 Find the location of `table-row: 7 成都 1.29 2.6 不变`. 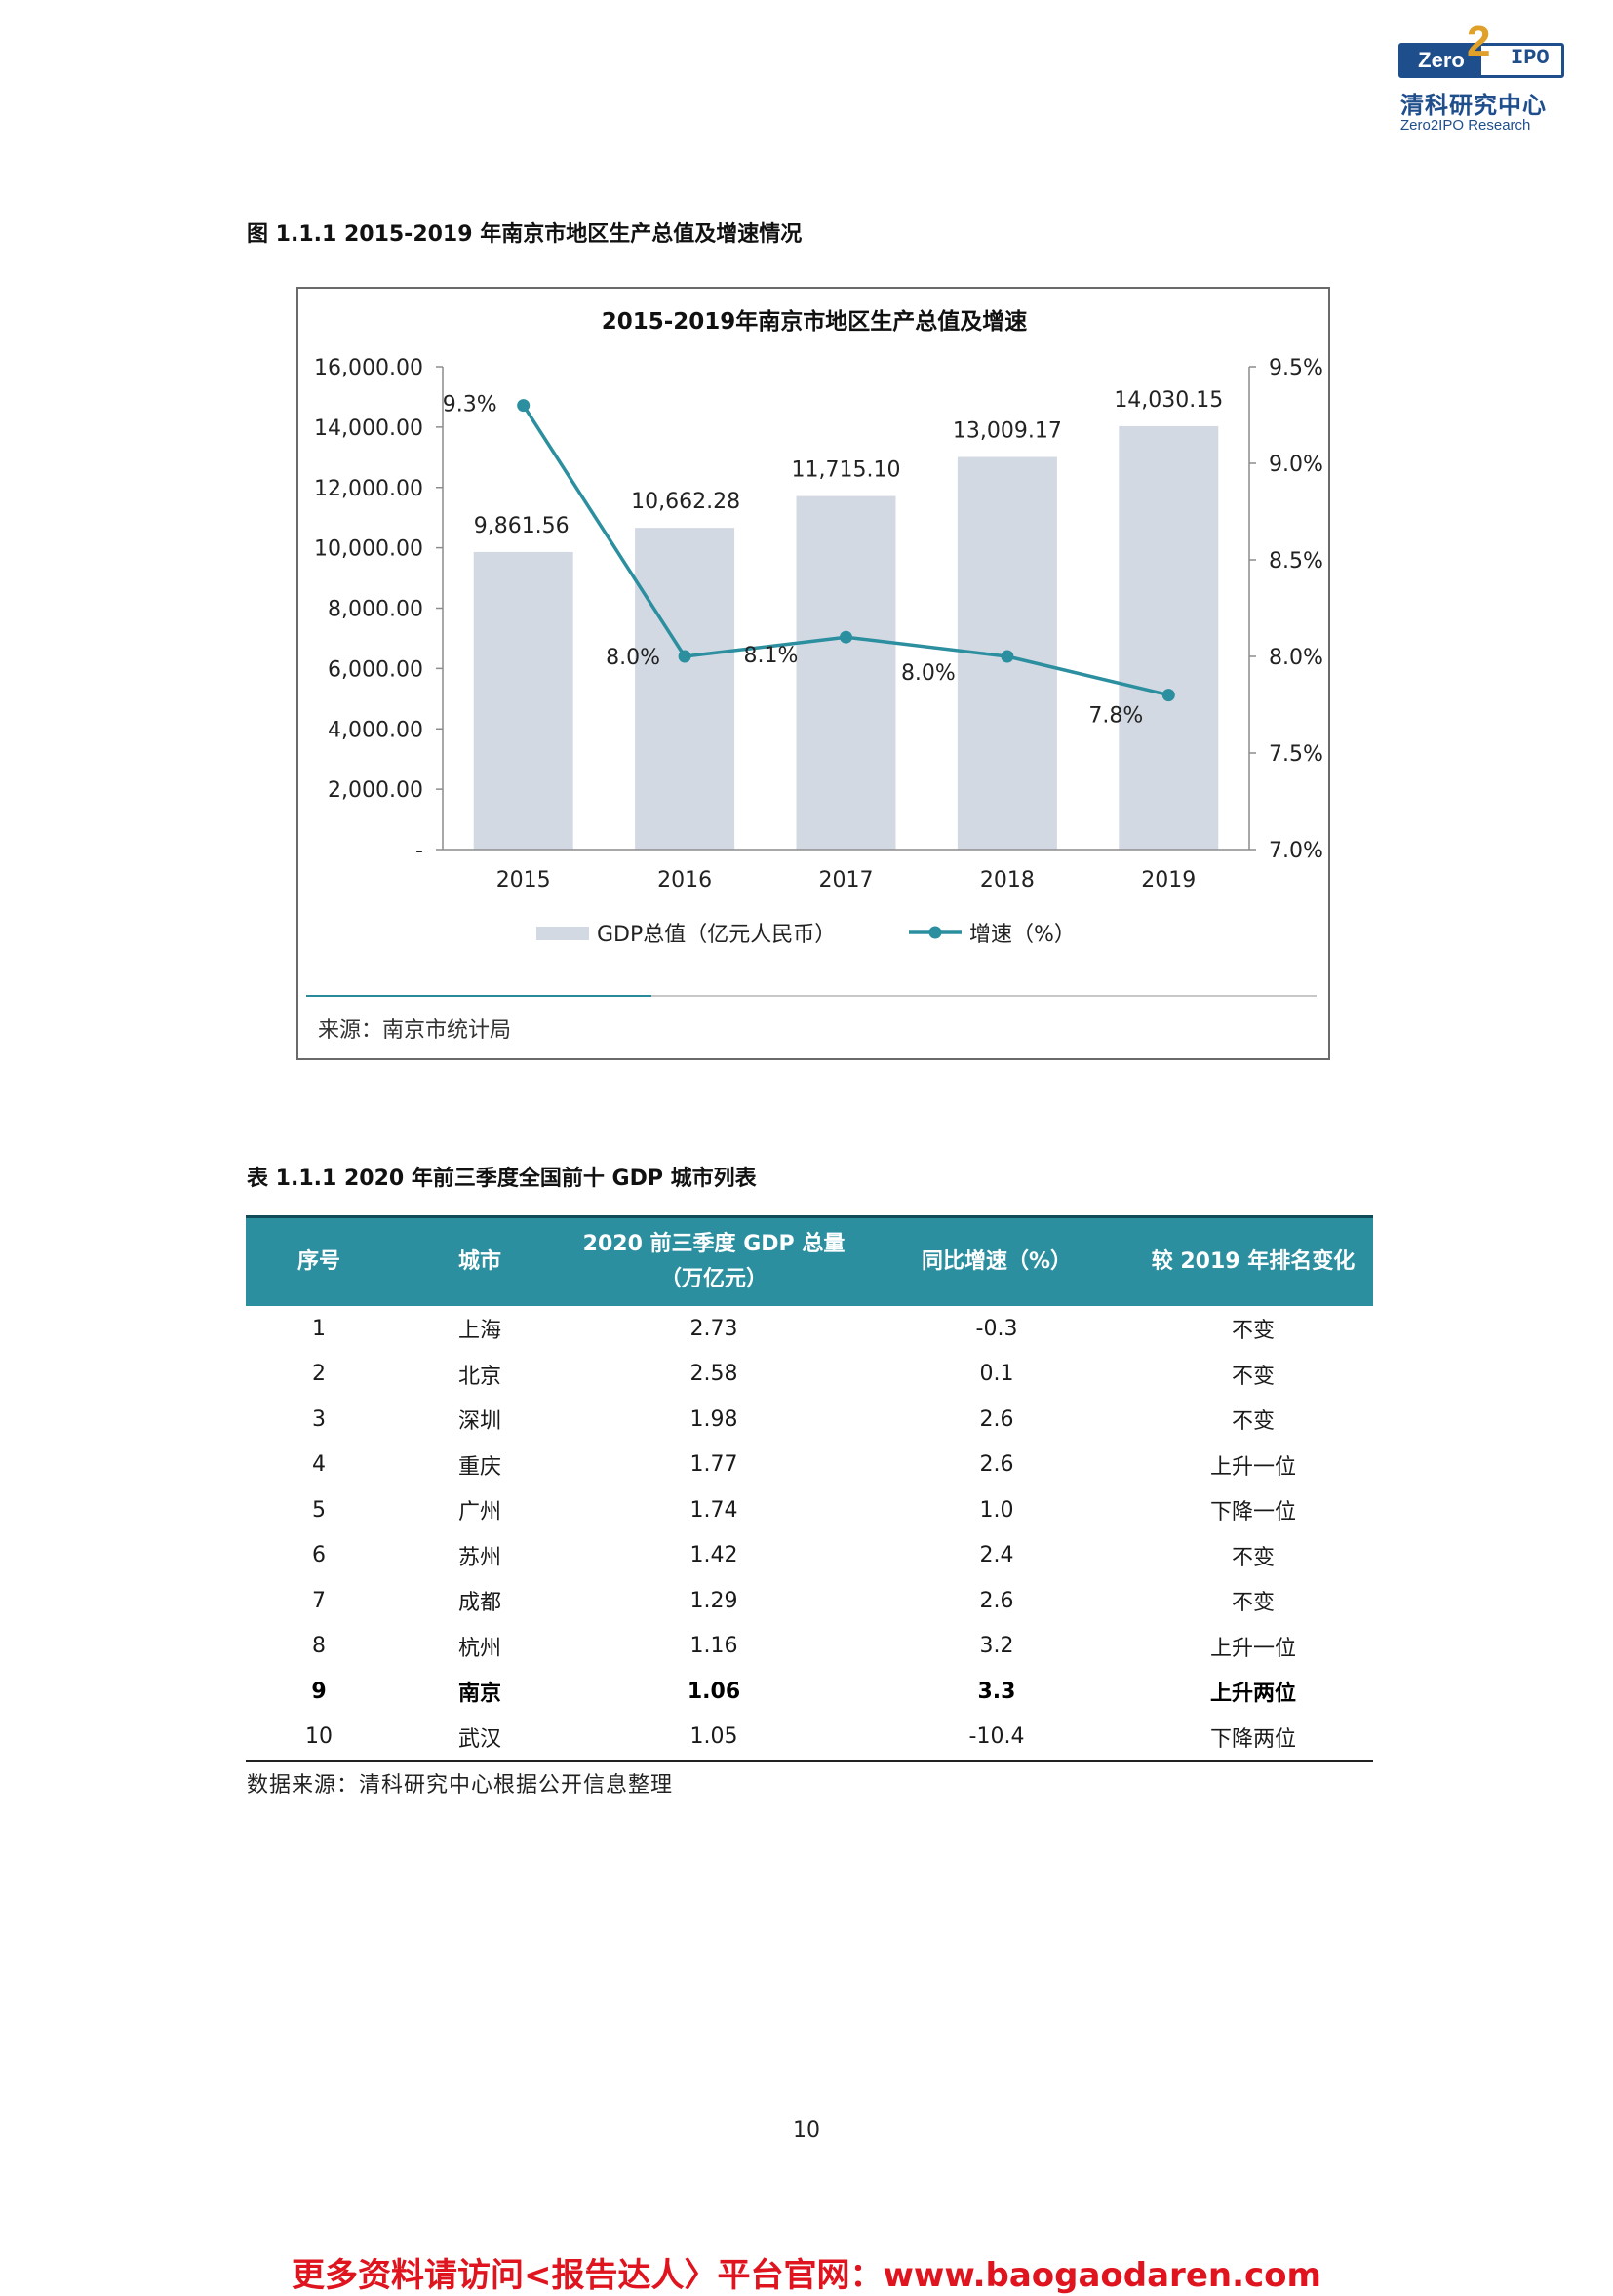

table-row: 7 成都 1.29 2.6 不变 is located at coordinates (809, 1601).